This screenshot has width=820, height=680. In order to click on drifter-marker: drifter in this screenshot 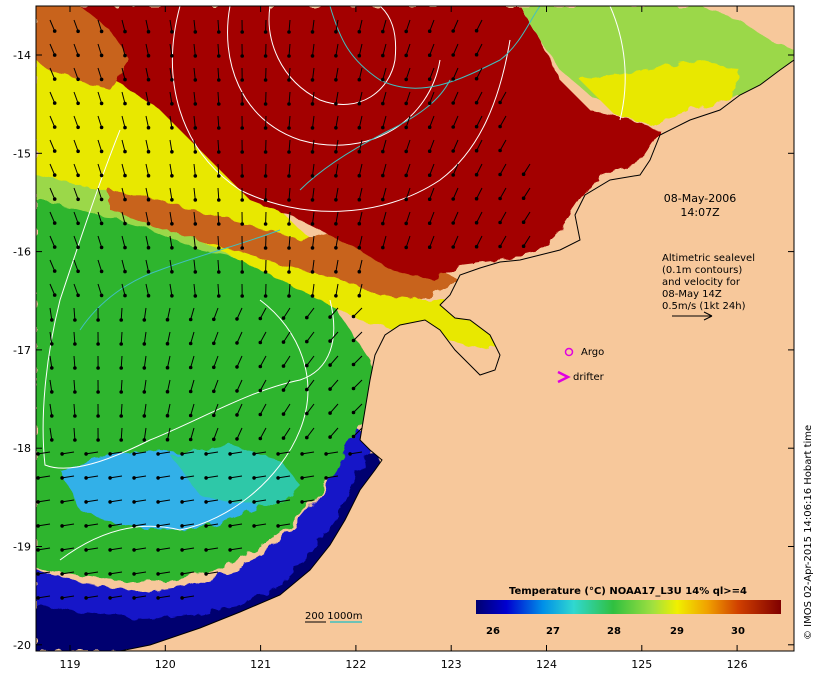, I will do `click(581, 377)`.